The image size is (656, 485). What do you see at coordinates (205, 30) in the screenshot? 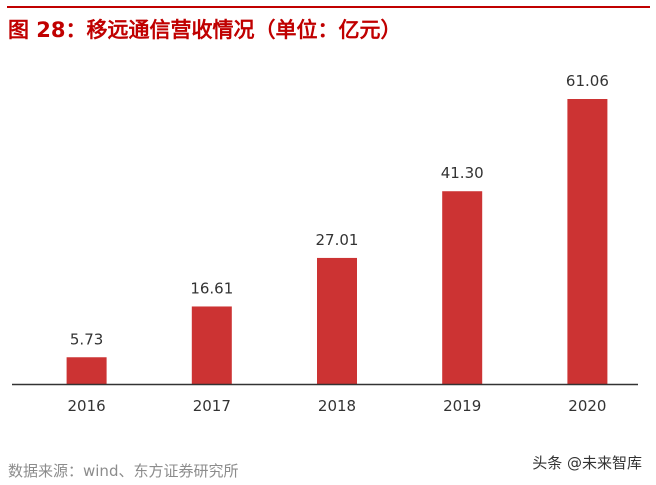
I see `chart-title: 图 28：移远通信营收情况（单位：亿元）` at bounding box center [205, 30].